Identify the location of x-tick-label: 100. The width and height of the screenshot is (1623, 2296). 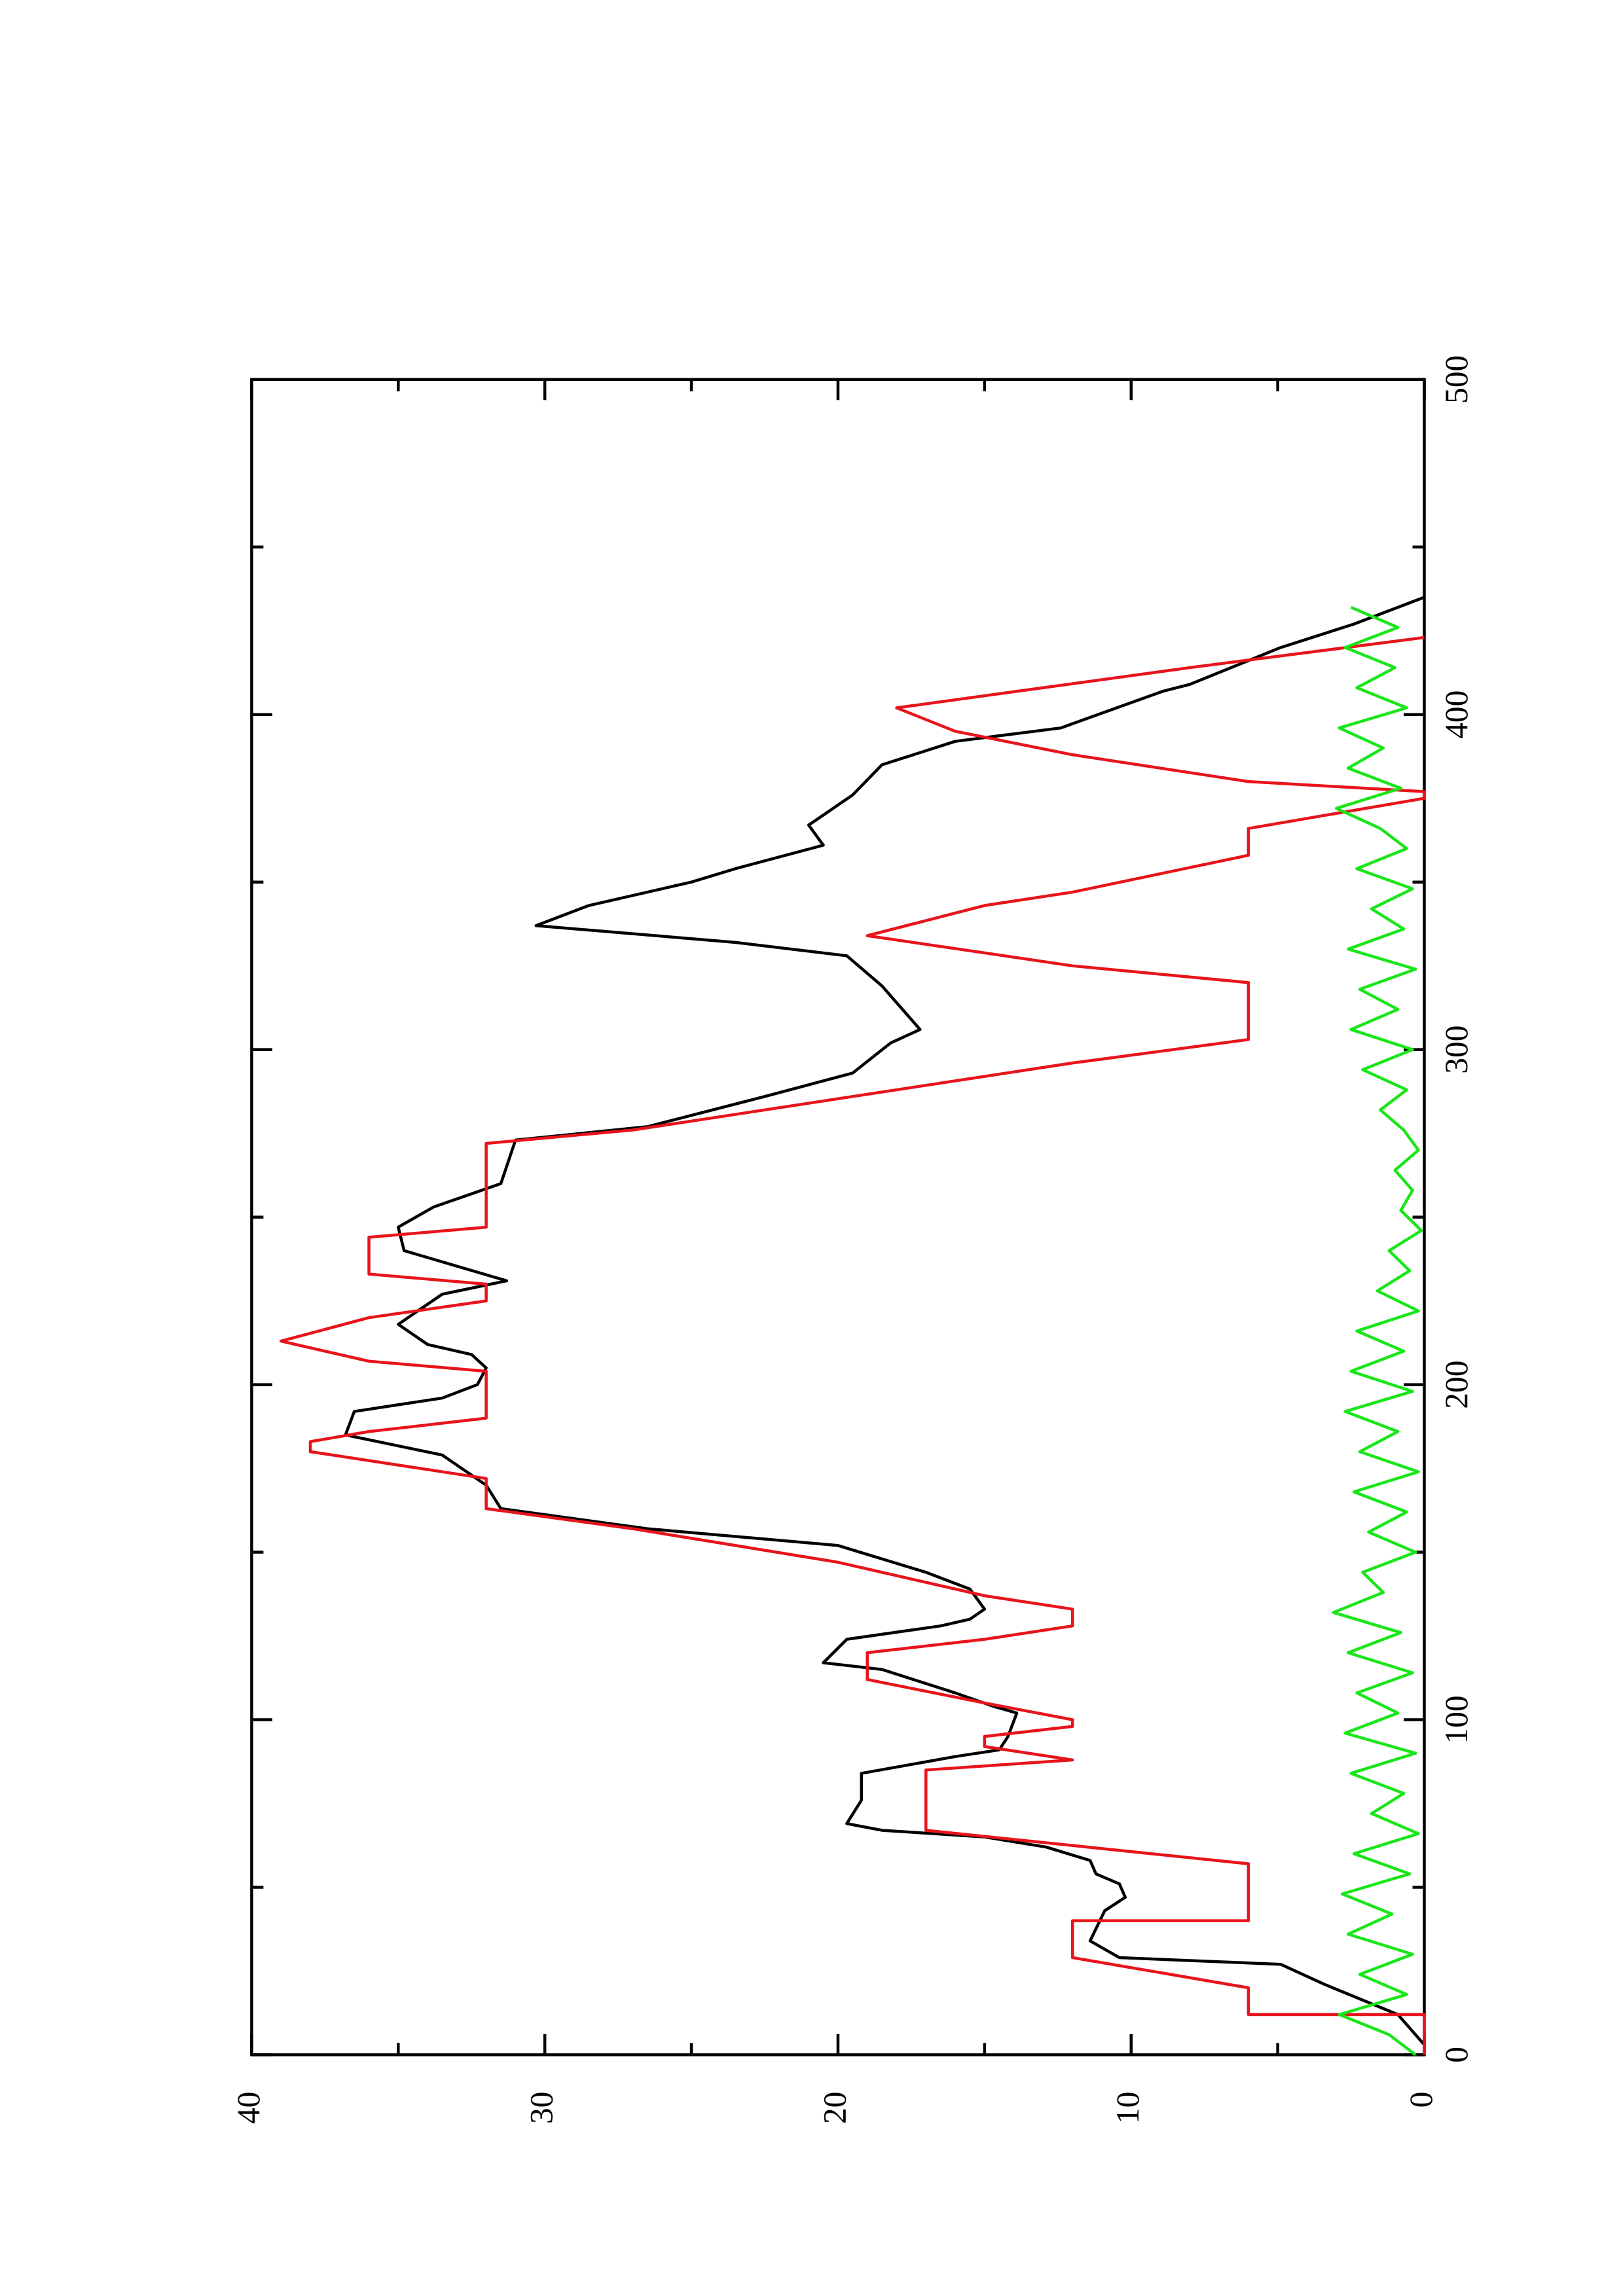
(1456, 1720).